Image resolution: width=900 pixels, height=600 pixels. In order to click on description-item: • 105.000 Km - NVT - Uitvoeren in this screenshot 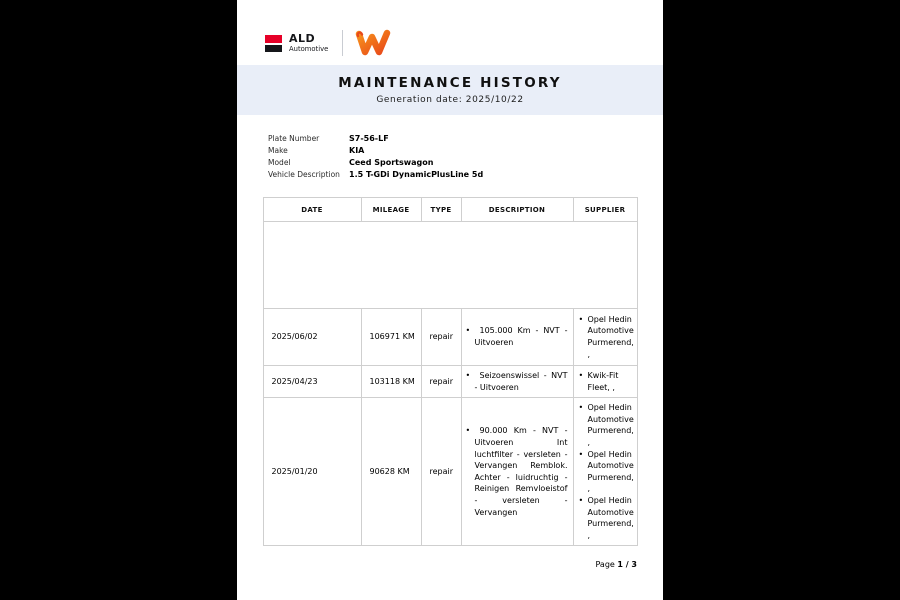, I will do `click(518, 336)`.